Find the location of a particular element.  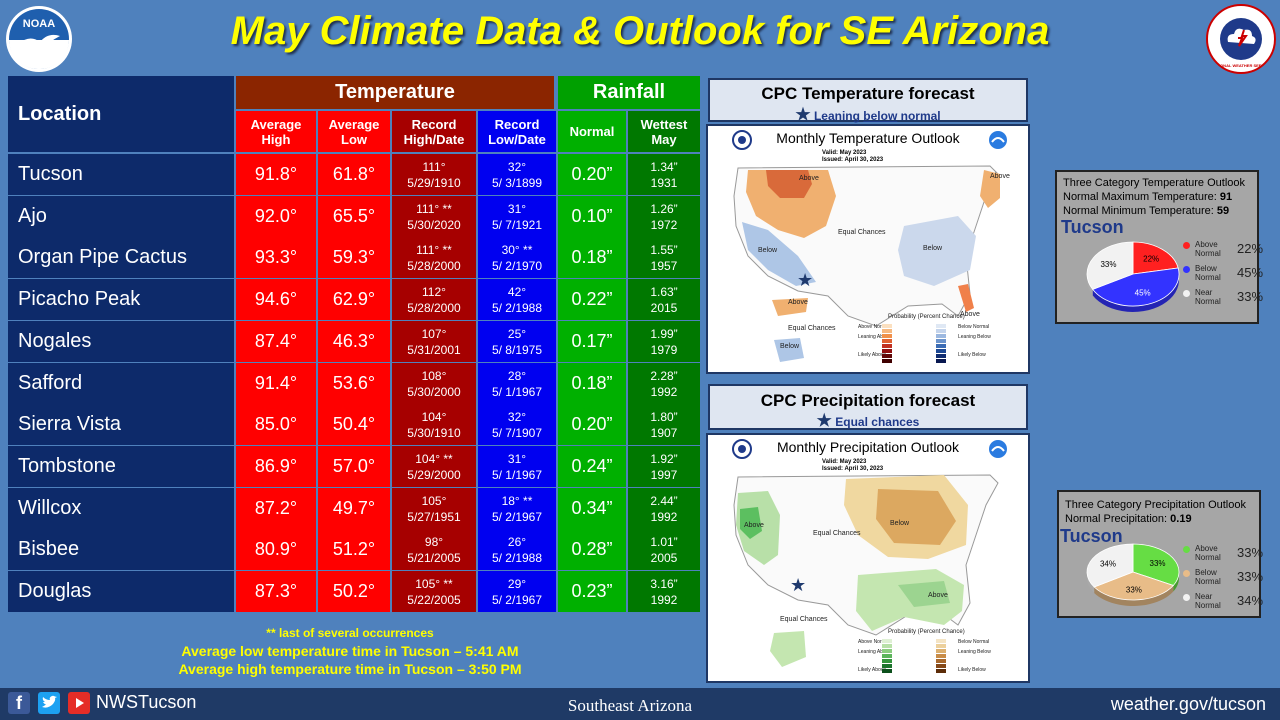

record-high-value: 112° is located at coordinates (434, 291).